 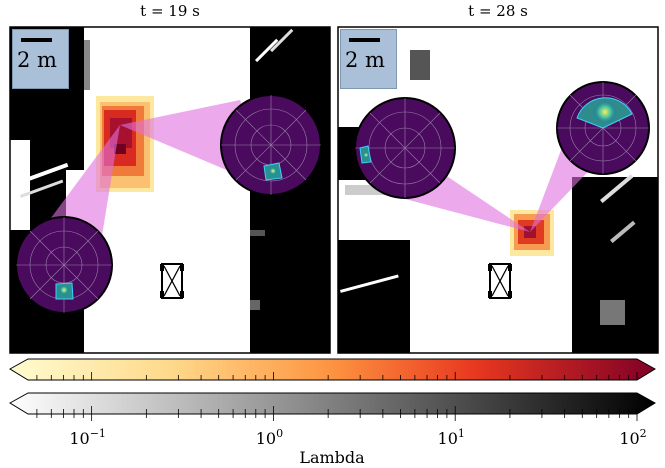 What do you see at coordinates (357, 437) in the screenshot?
I see `colorbar-tick-labels: 10⁻¹ 10⁰ 10¹ 10²` at bounding box center [357, 437].